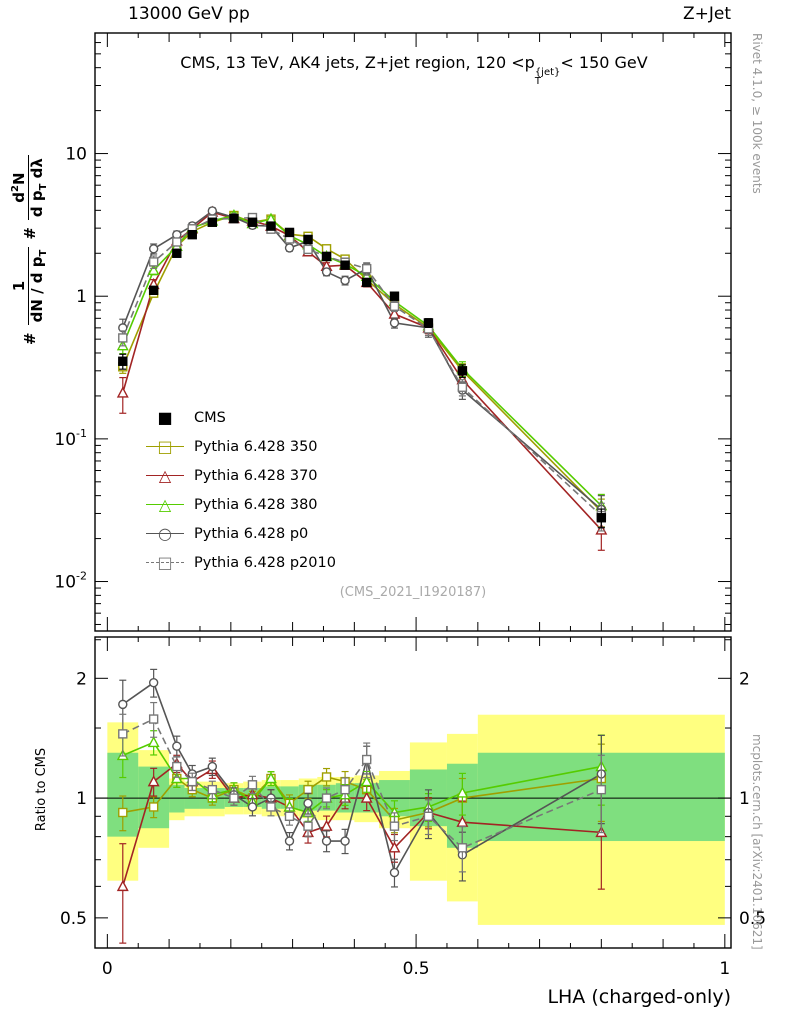 The image size is (786, 1024). What do you see at coordinates (413, 592) in the screenshot?
I see `analysis-id-watermark: (CMS_2021_I1920187)` at bounding box center [413, 592].